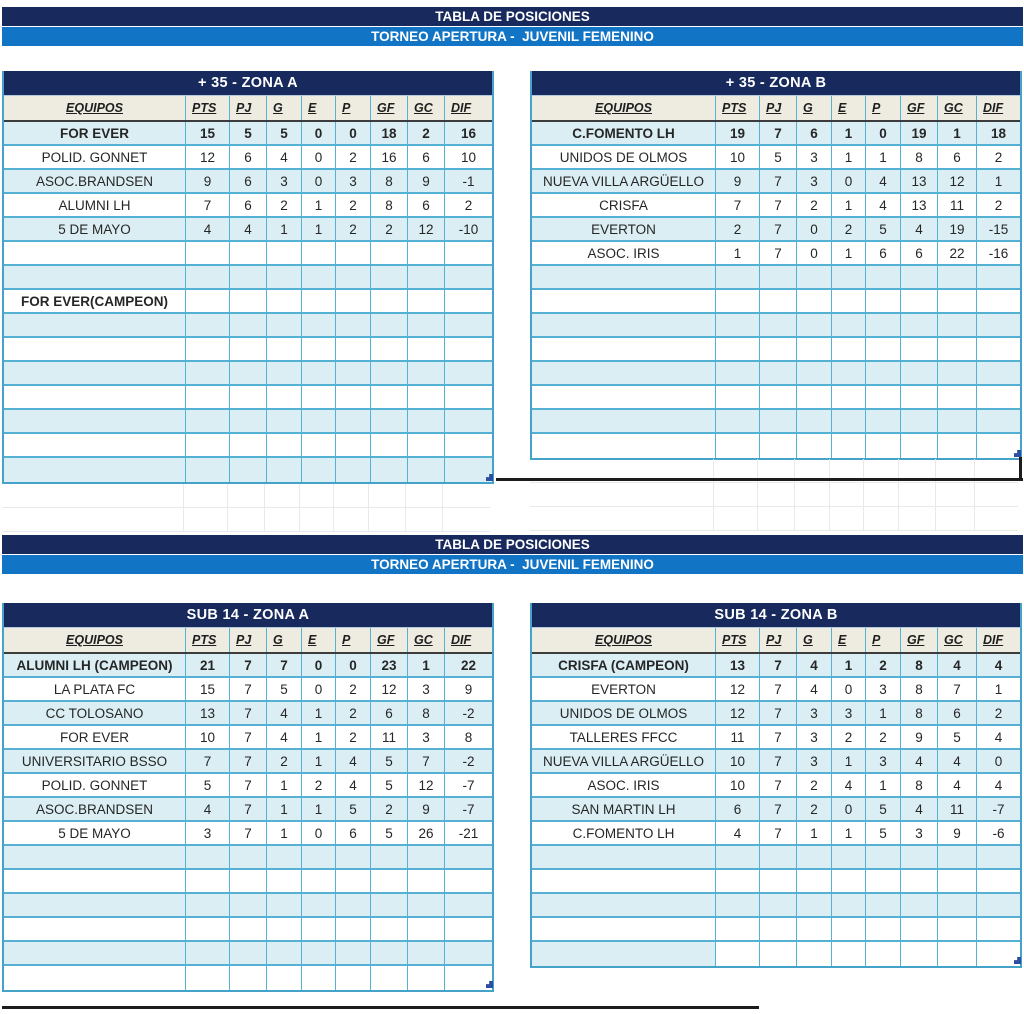  Describe the element at coordinates (468, 809) in the screenshot. I see `stat-cell: -7` at that location.